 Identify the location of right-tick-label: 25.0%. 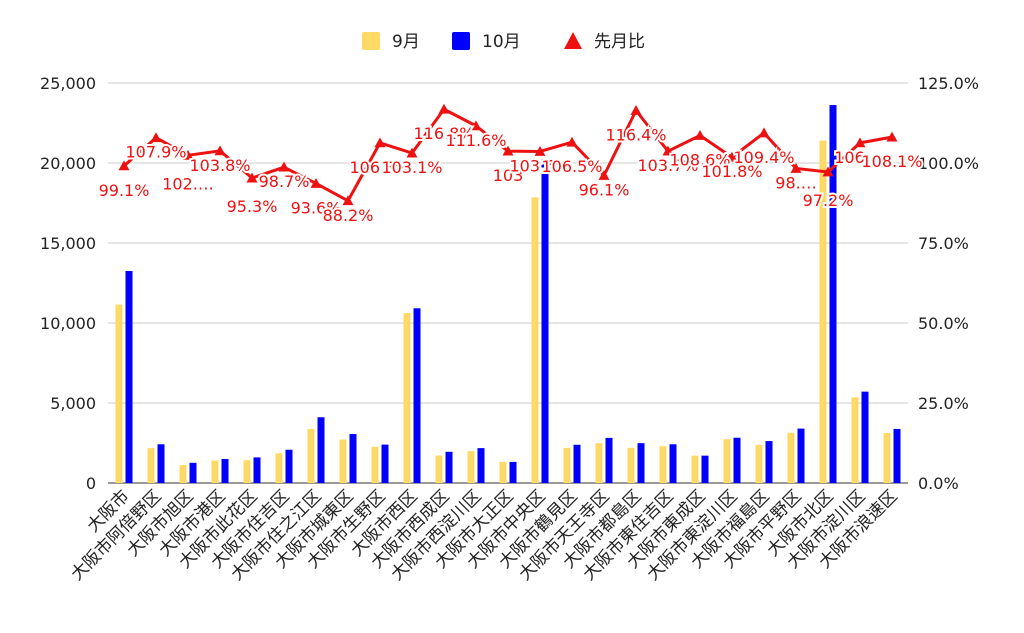
(943, 403).